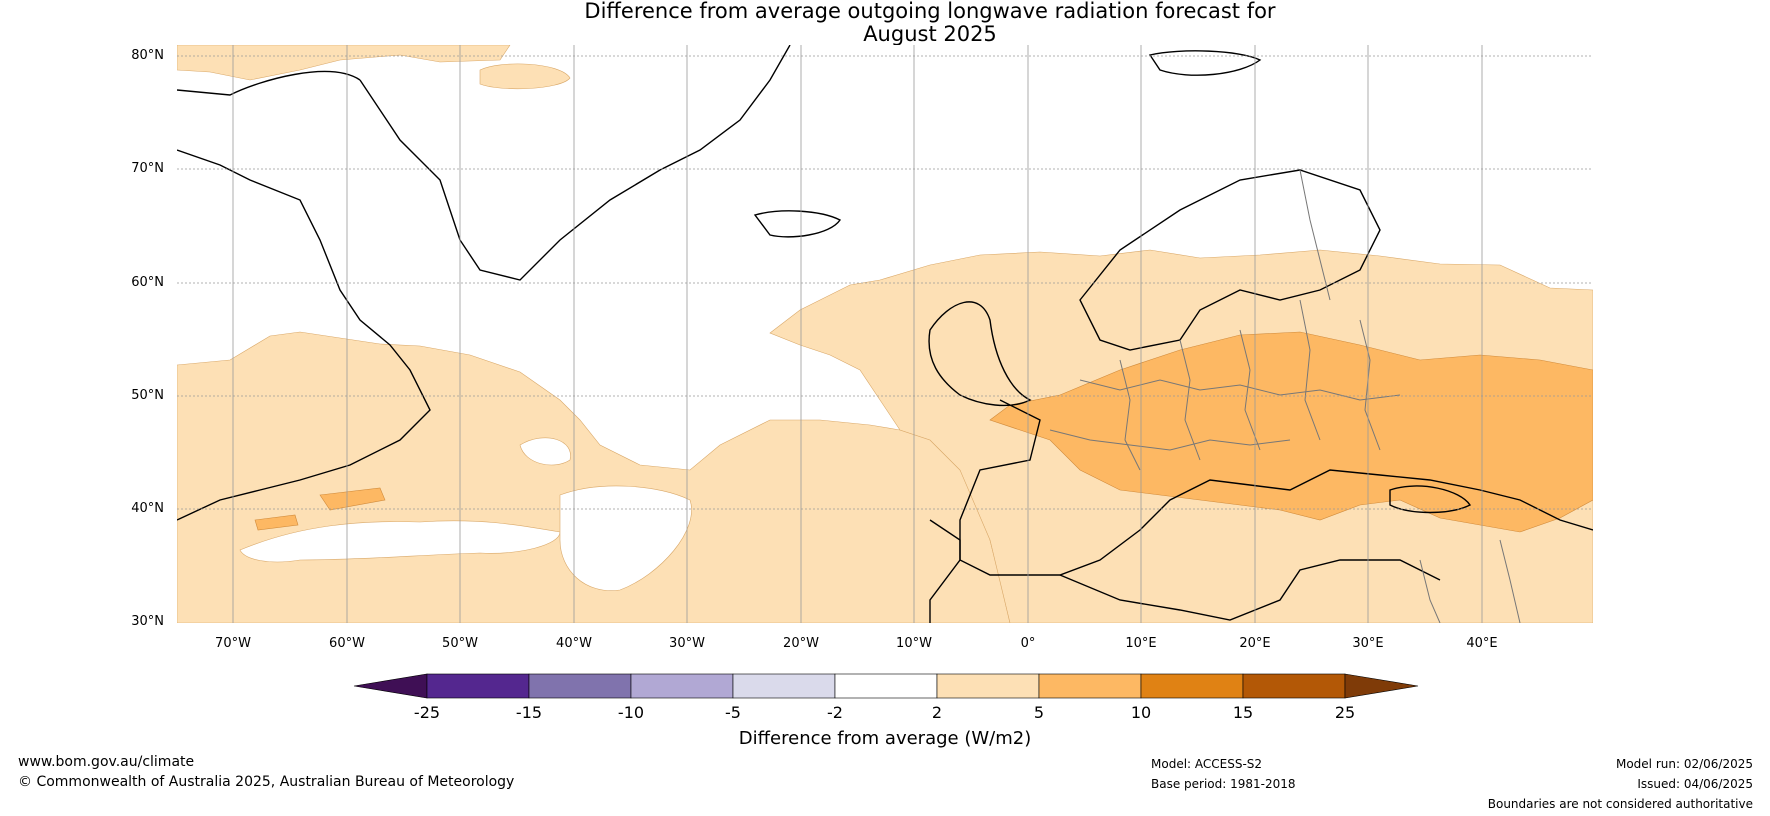 Image resolution: width=1770 pixels, height=816 pixels. Describe the element at coordinates (390, 686) in the screenshot. I see `colorbar-extension-low` at that location.